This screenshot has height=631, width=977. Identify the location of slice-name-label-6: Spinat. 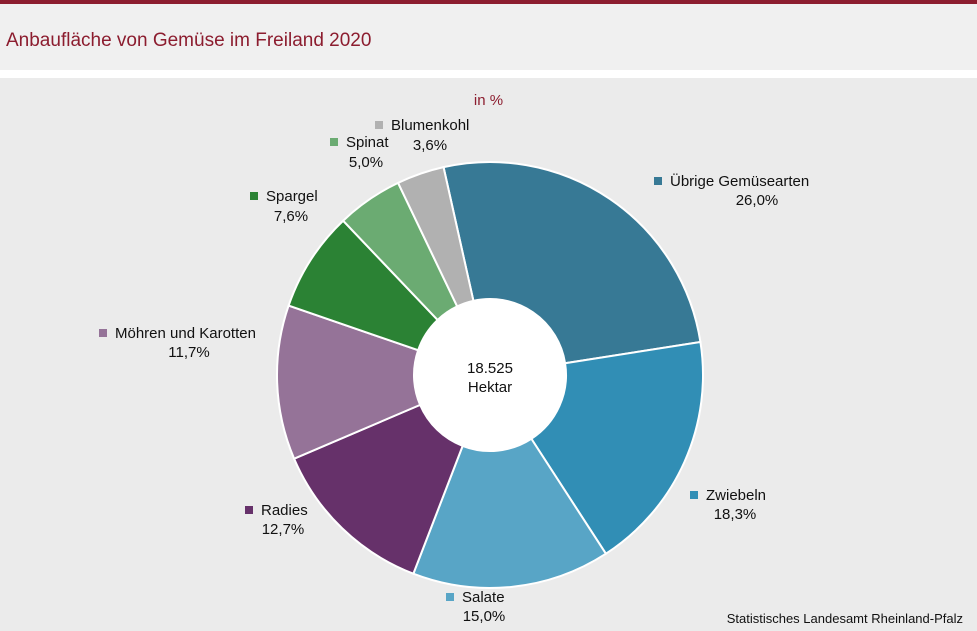
(367, 142).